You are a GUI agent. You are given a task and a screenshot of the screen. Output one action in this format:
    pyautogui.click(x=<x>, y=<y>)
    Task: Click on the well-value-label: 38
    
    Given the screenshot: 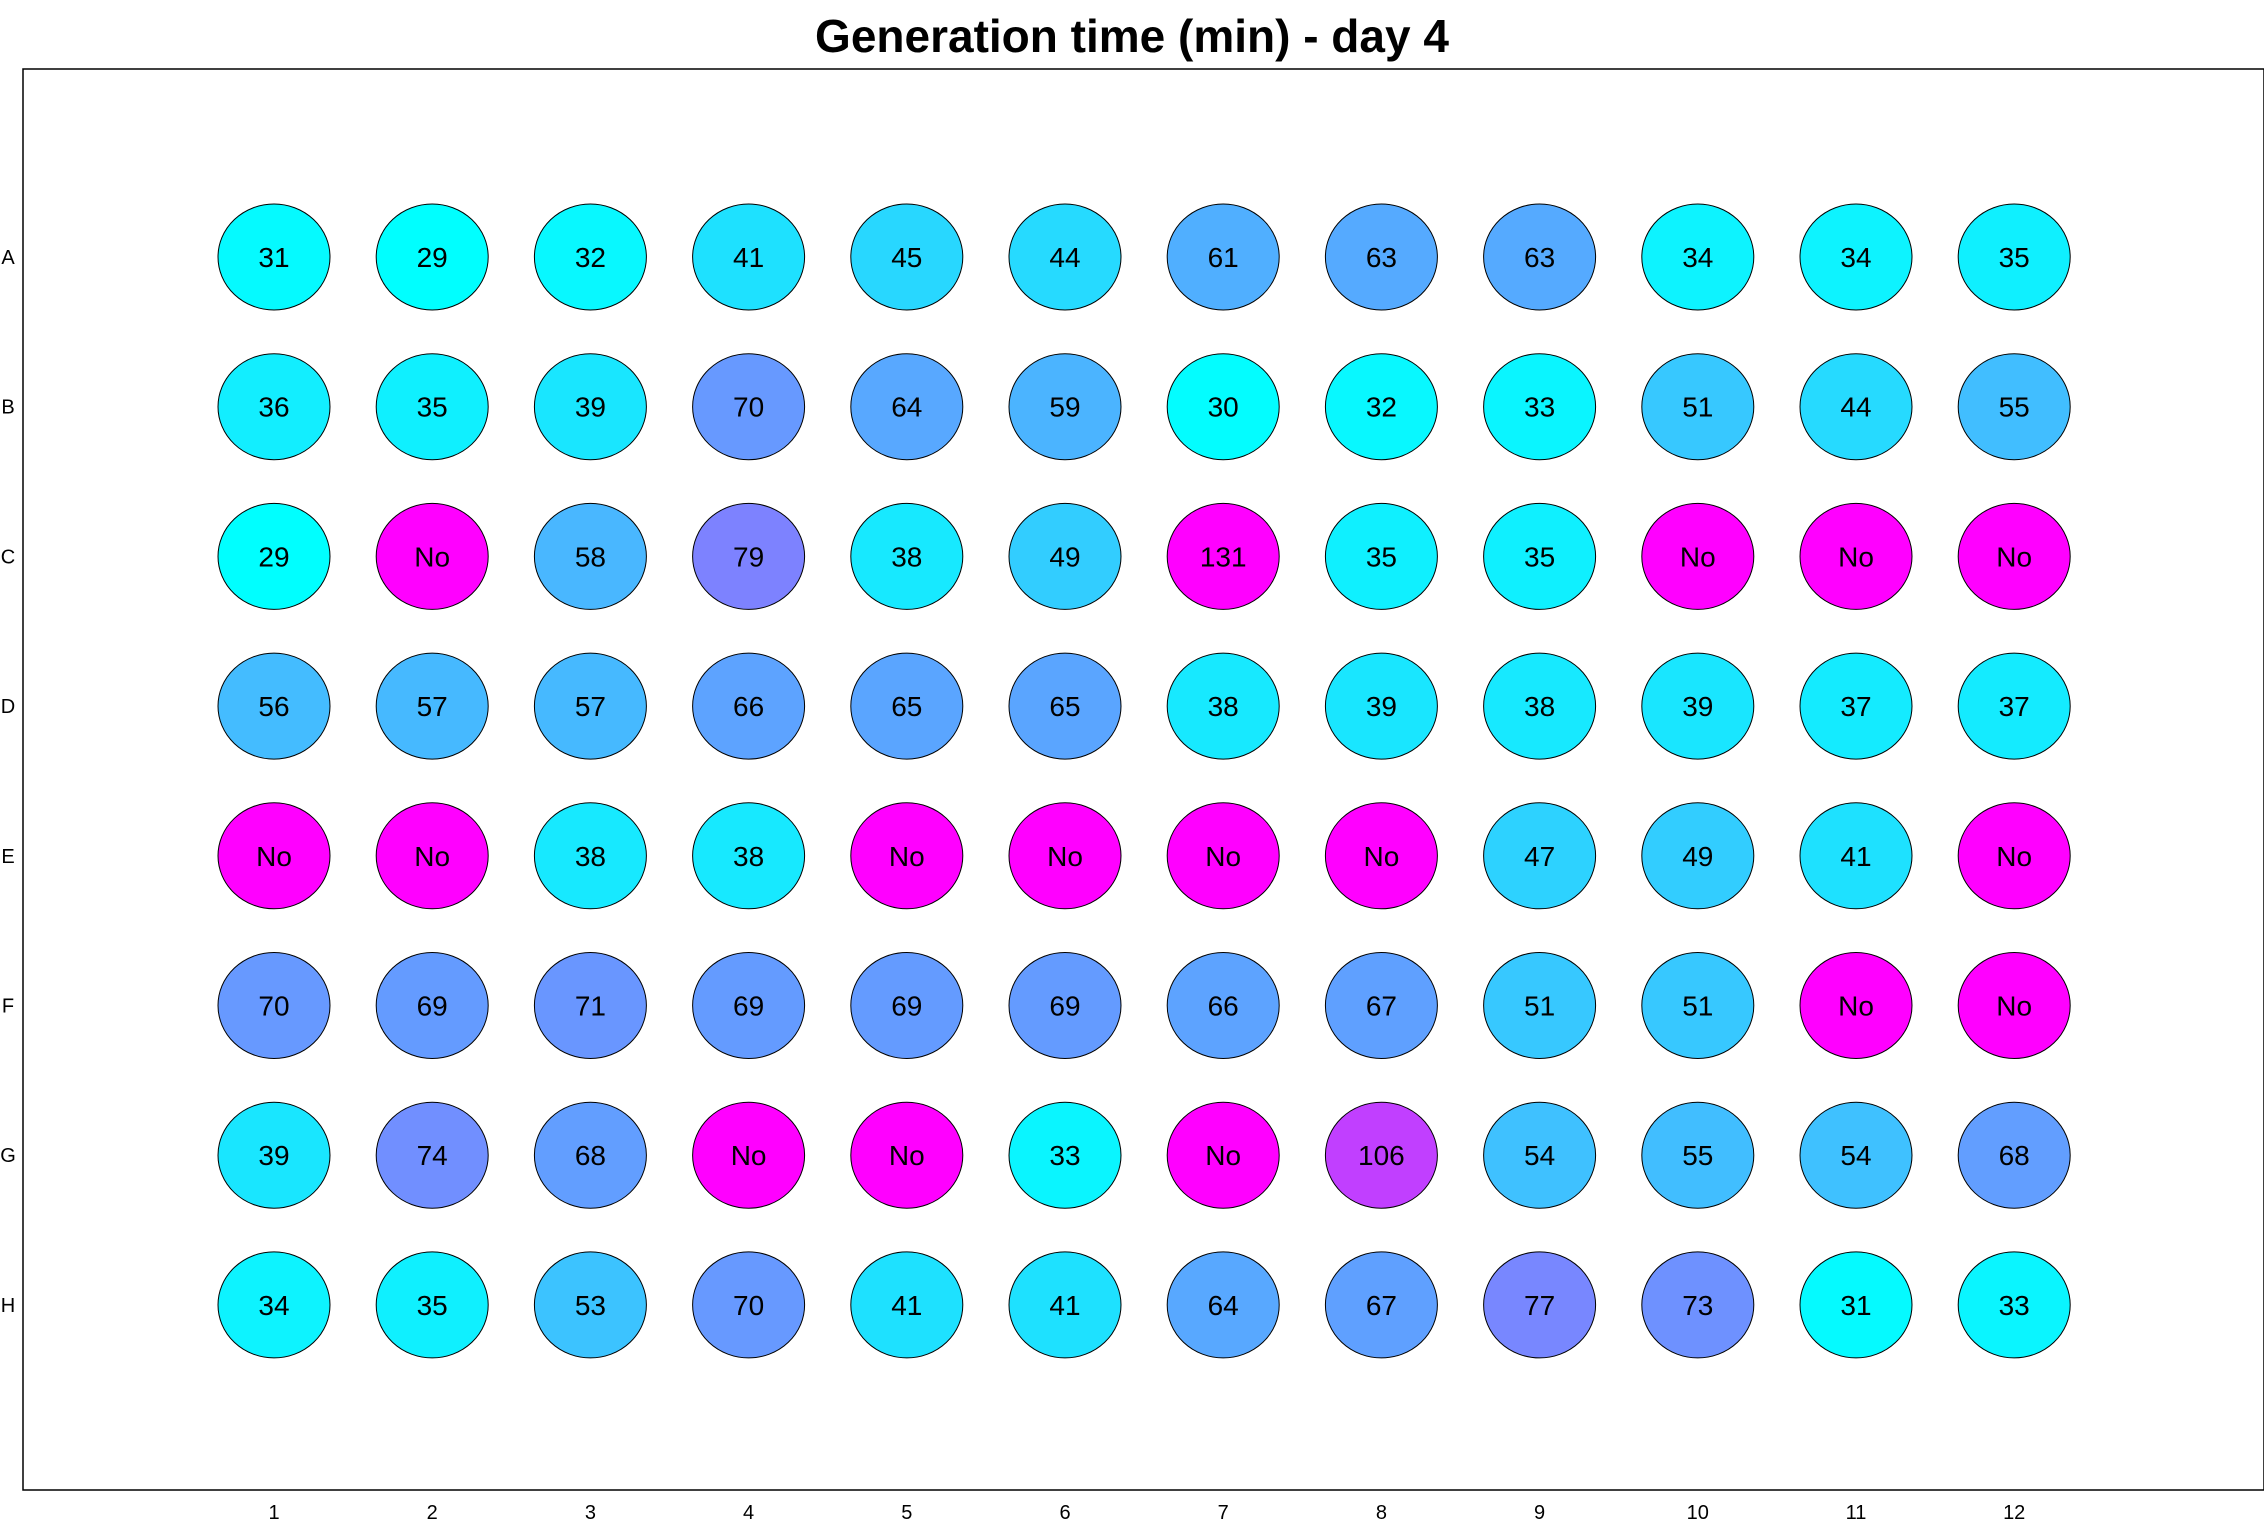 What is the action you would take?
    pyautogui.click(x=1539, y=706)
    